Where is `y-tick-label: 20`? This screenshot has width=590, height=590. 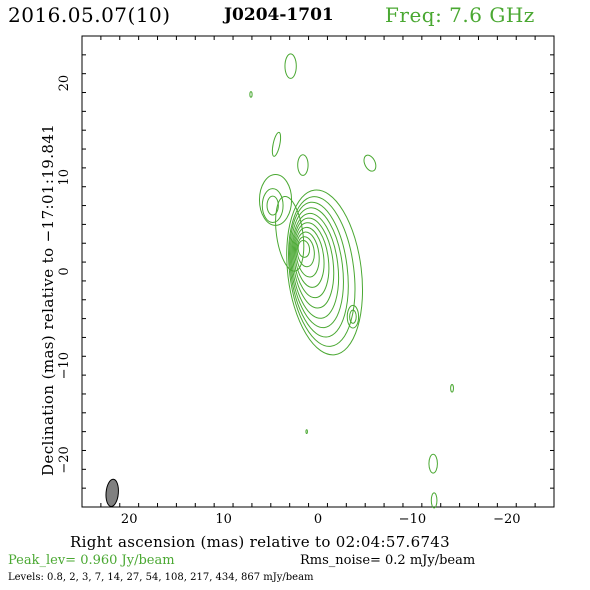 y-tick-label: 20 is located at coordinates (64, 83).